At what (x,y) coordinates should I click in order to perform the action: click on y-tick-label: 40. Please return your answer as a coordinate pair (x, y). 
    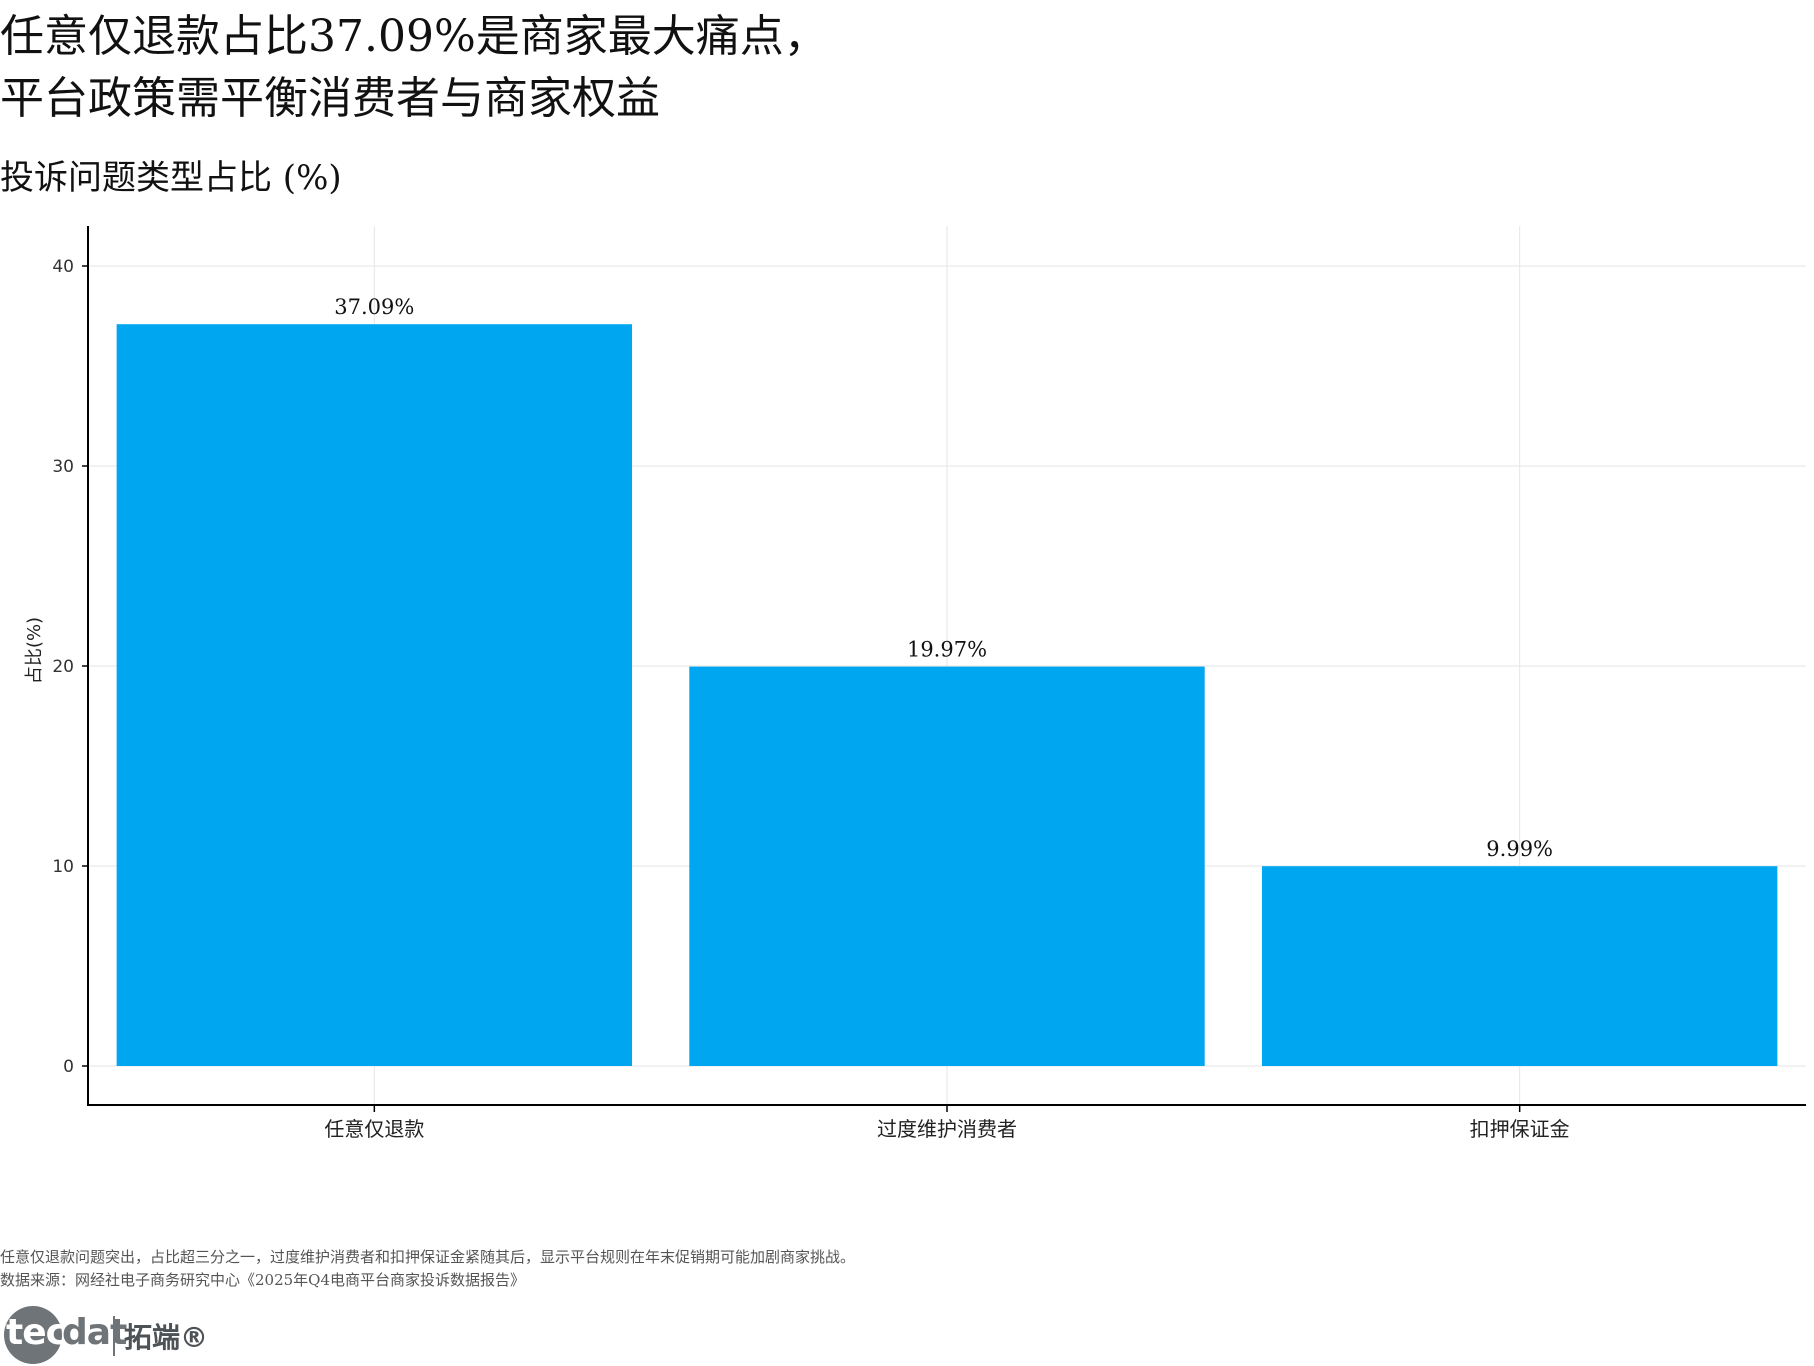
    Looking at the image, I should click on (63, 267).